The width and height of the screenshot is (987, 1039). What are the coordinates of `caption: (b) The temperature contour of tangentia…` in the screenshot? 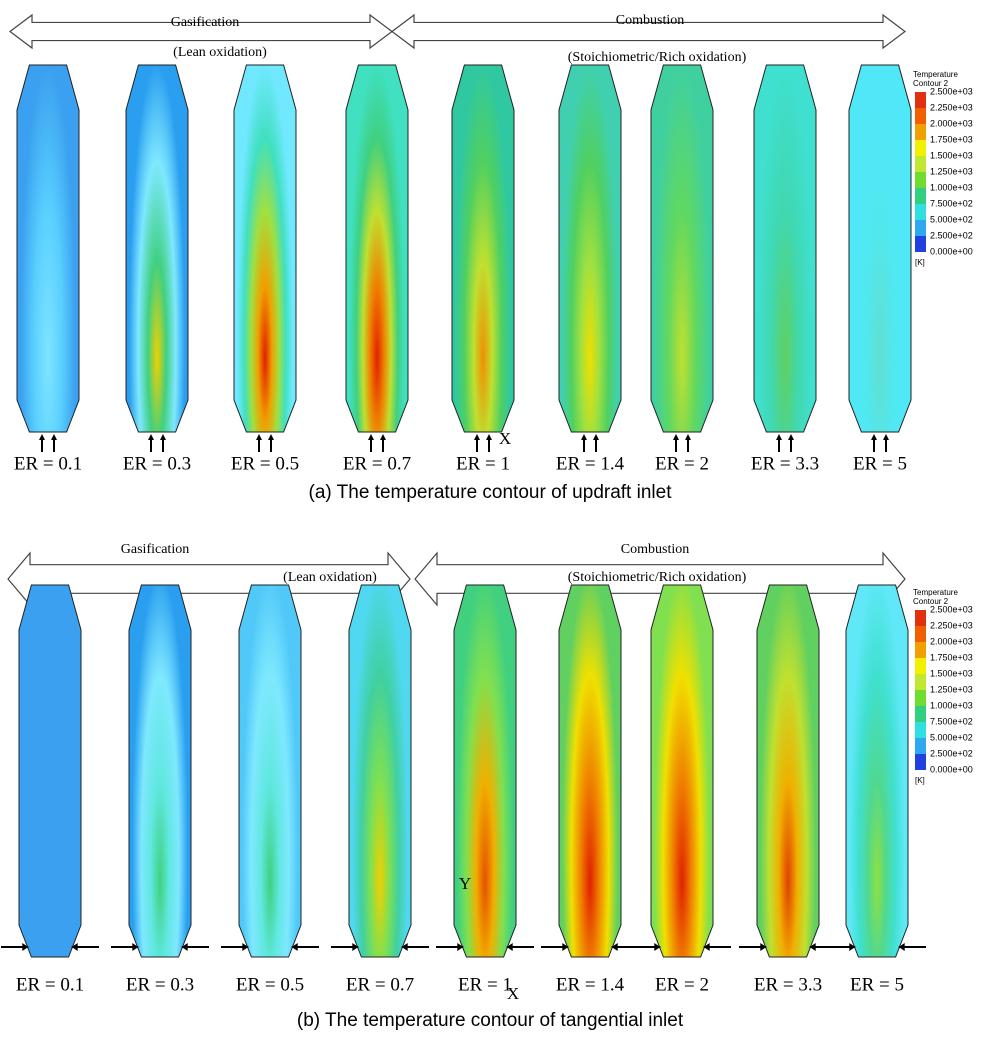 It's located at (490, 1020).